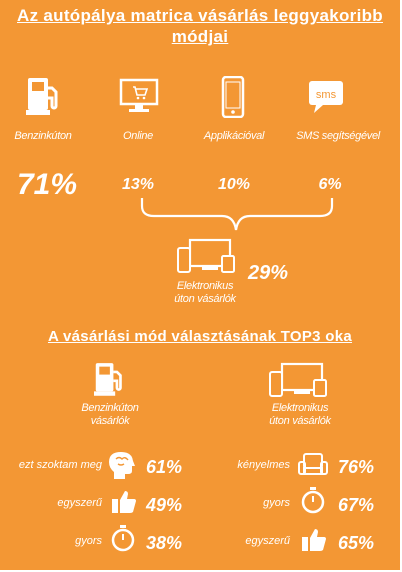 The image size is (402, 572). I want to click on sms-bubble-icon: sms, so click(326, 97).